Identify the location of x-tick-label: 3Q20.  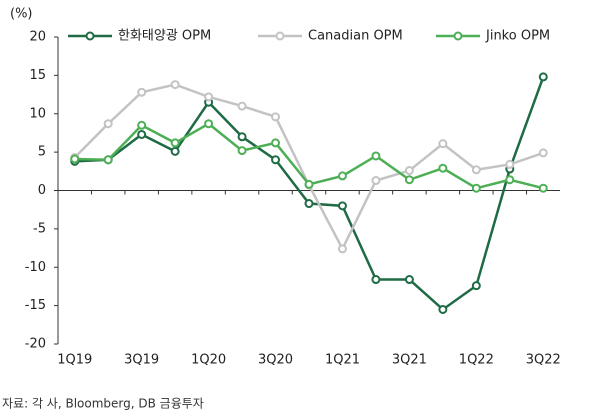
(275, 360).